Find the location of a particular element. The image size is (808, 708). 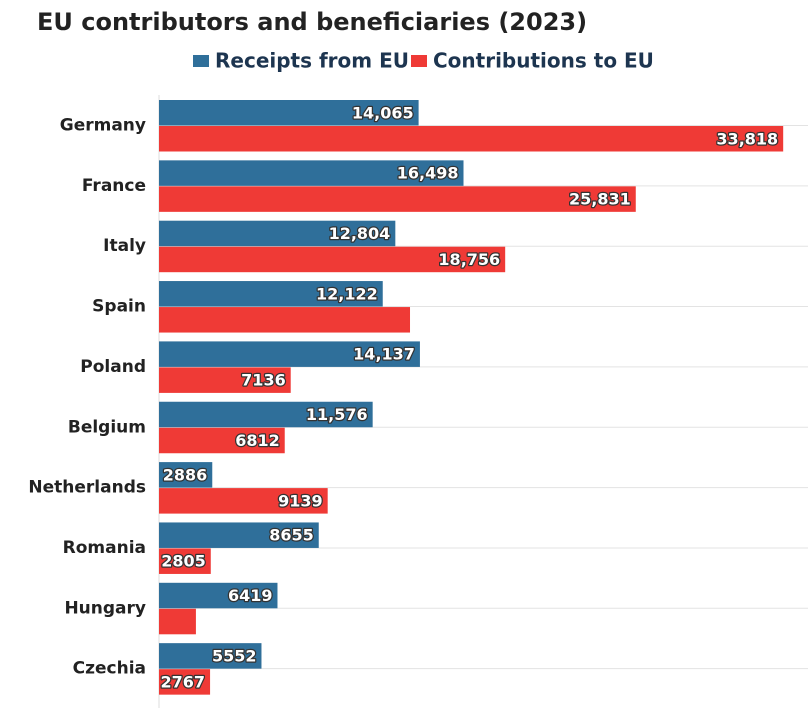

category-label: Italy is located at coordinates (124, 246).